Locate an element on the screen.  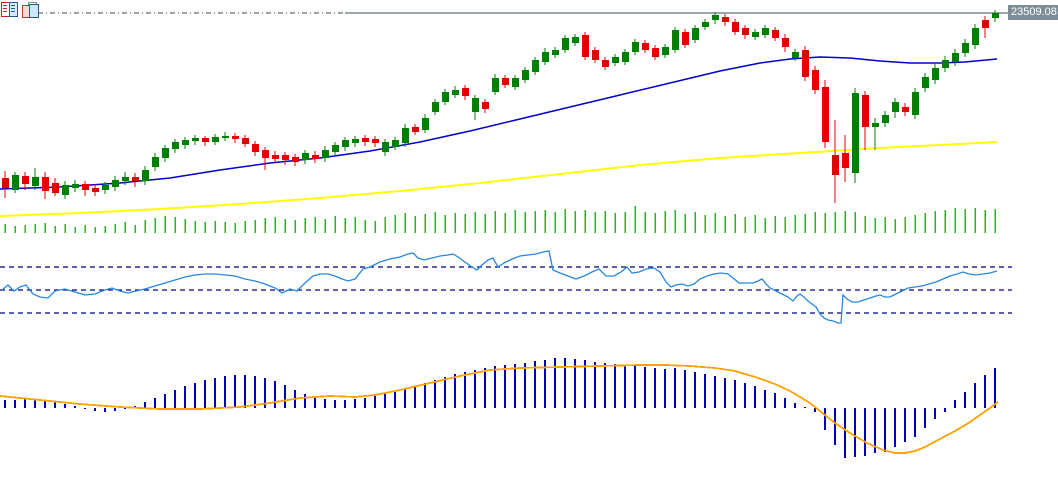
split-panels-icon is located at coordinates (9, 9).